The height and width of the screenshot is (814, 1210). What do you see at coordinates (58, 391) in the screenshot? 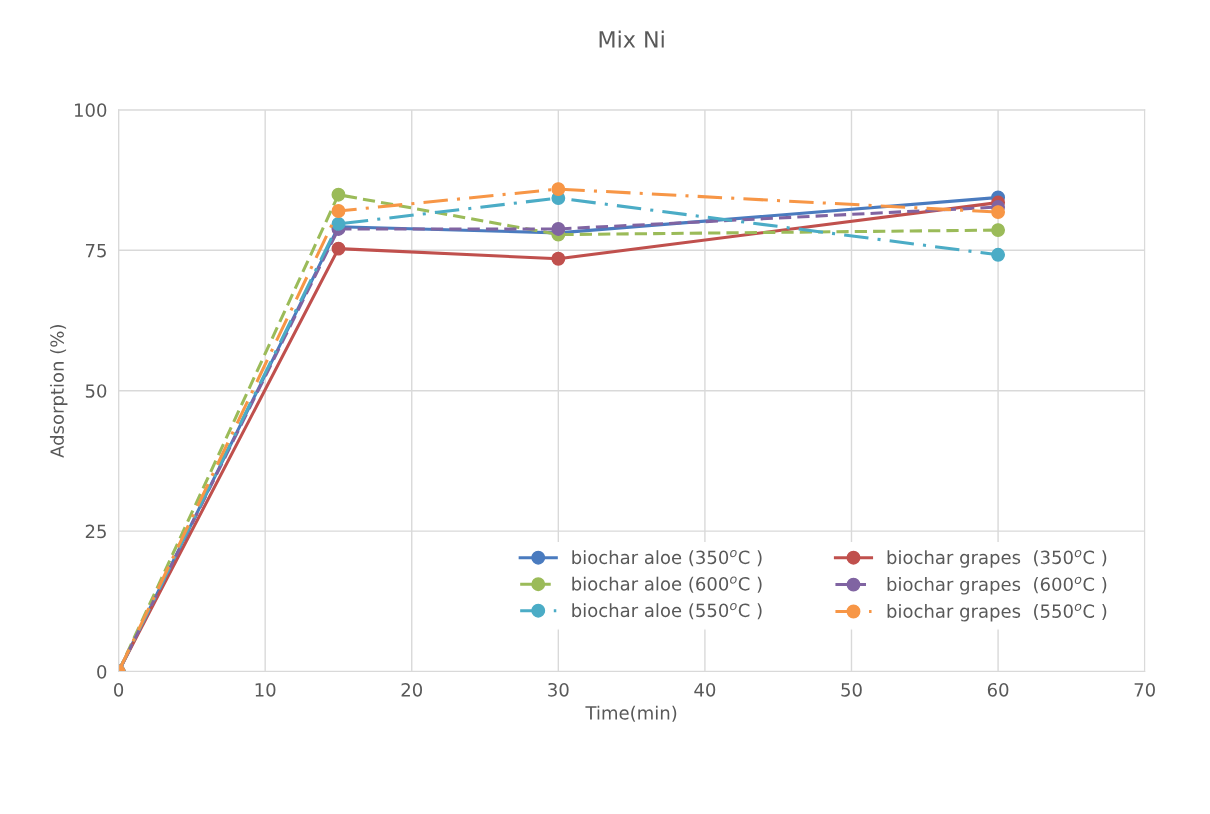
I see `y-axis-title: Adsorption (%)` at bounding box center [58, 391].